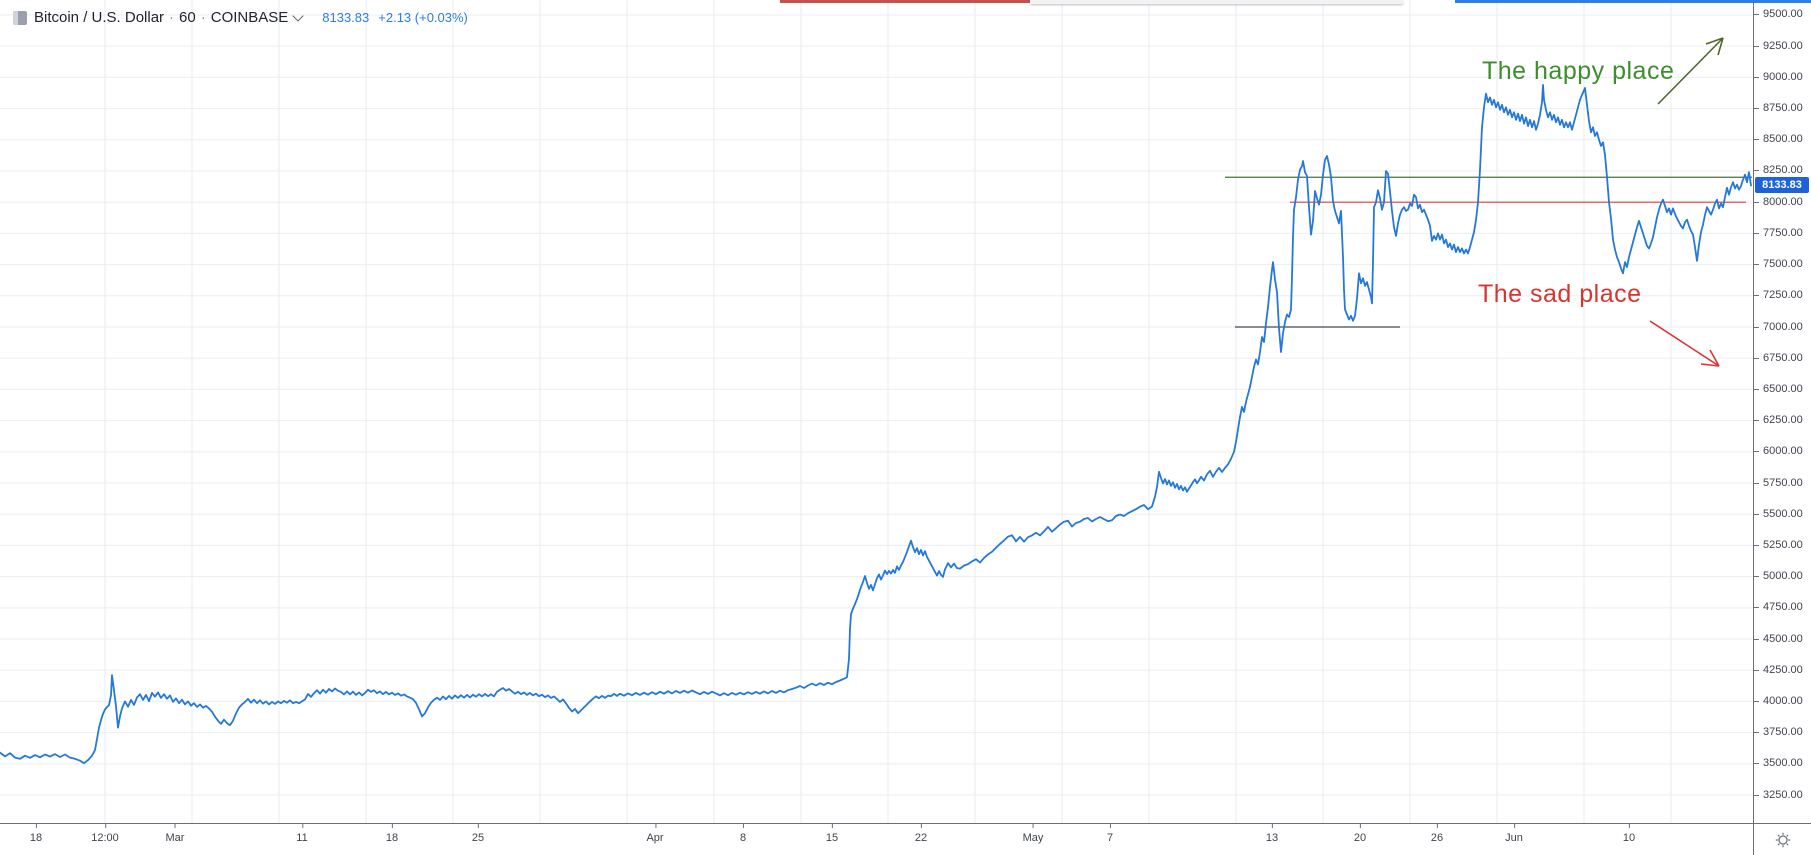 The image size is (1811, 855). What do you see at coordinates (1778, 232) in the screenshot?
I see `price-axis-label: 7750.00` at bounding box center [1778, 232].